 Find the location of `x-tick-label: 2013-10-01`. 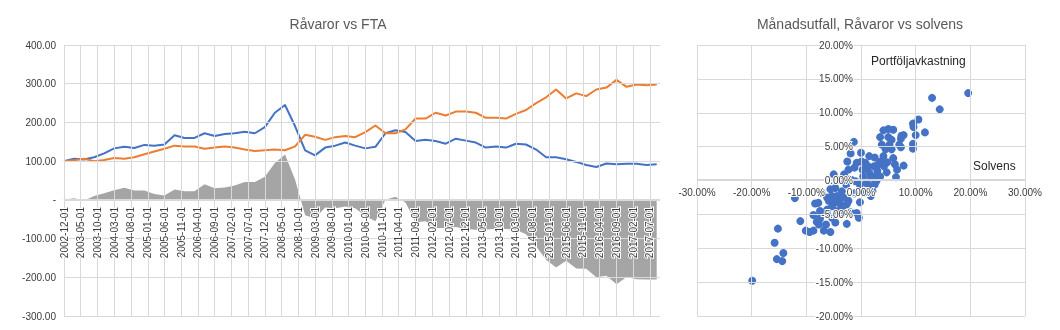

x-tick-label: 2013-10-01 is located at coordinates (499, 232).